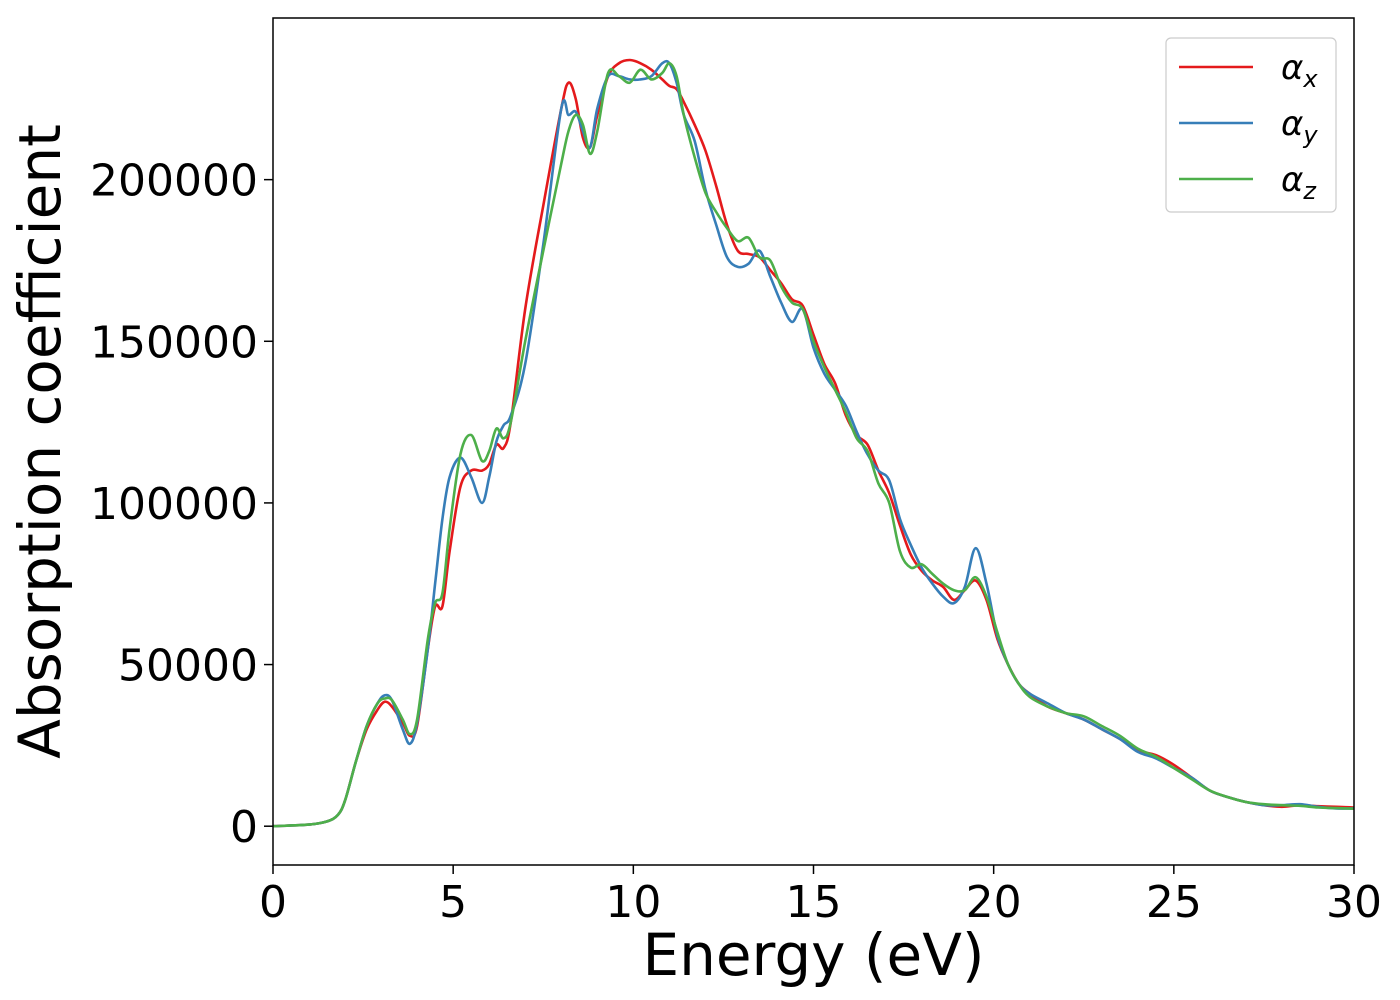  I want to click on legend: αx αy αz, so click(1251, 125).